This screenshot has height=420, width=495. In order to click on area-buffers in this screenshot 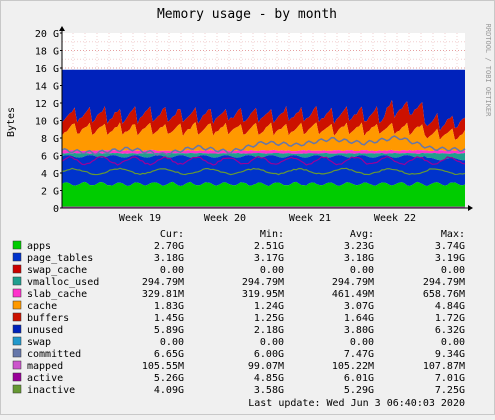, I will do `click(263, 119)`.